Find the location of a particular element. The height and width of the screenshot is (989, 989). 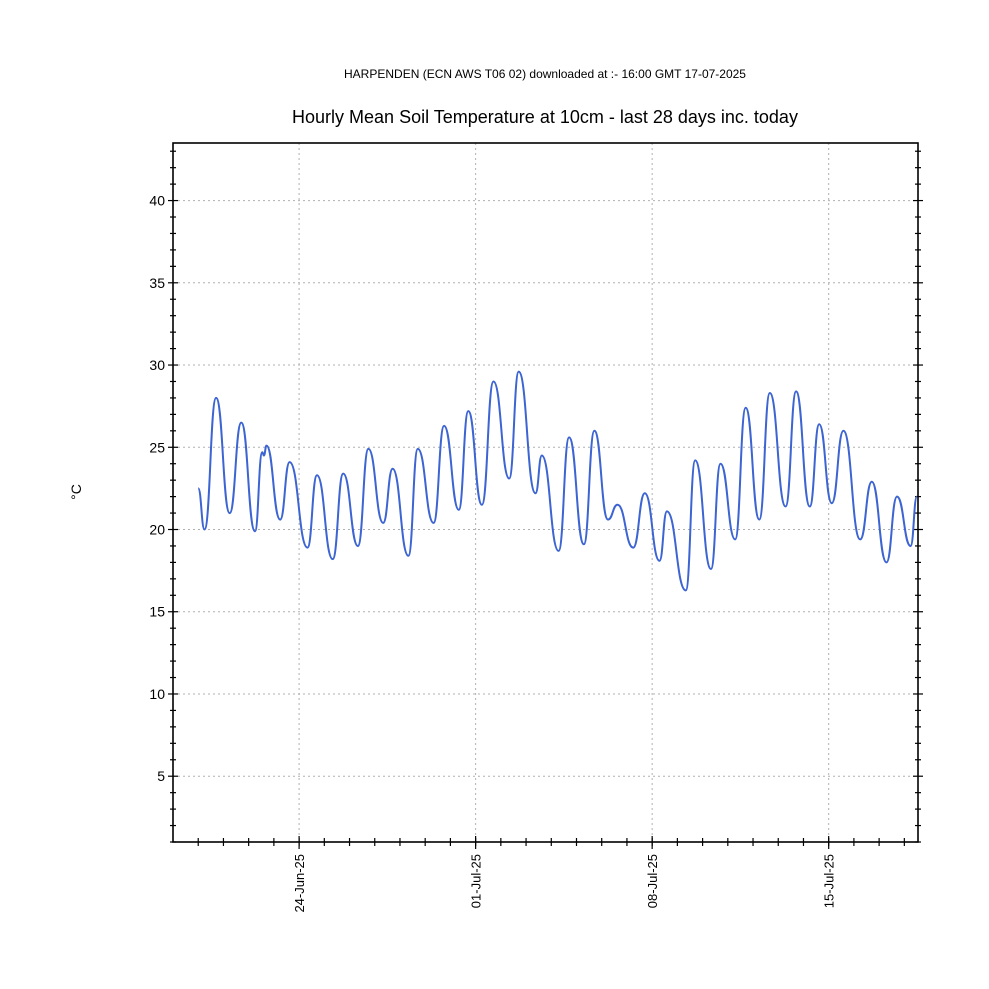

y-tick-label: 30 is located at coordinates (157, 365).